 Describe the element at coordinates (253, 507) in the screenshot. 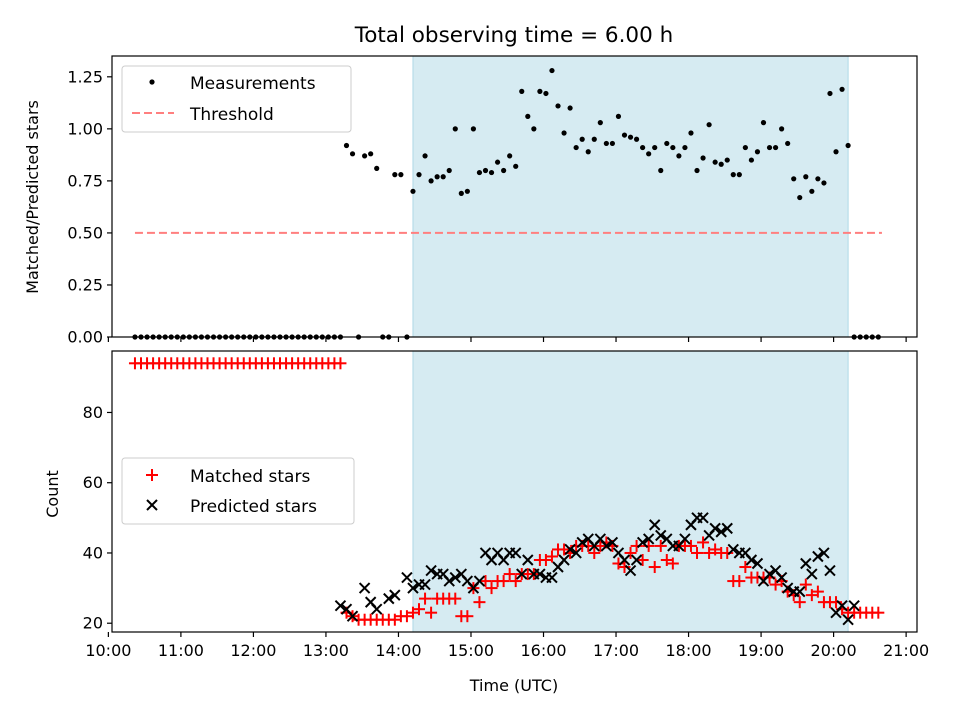

I see `legend-predicted-label: Predicted stars` at that location.